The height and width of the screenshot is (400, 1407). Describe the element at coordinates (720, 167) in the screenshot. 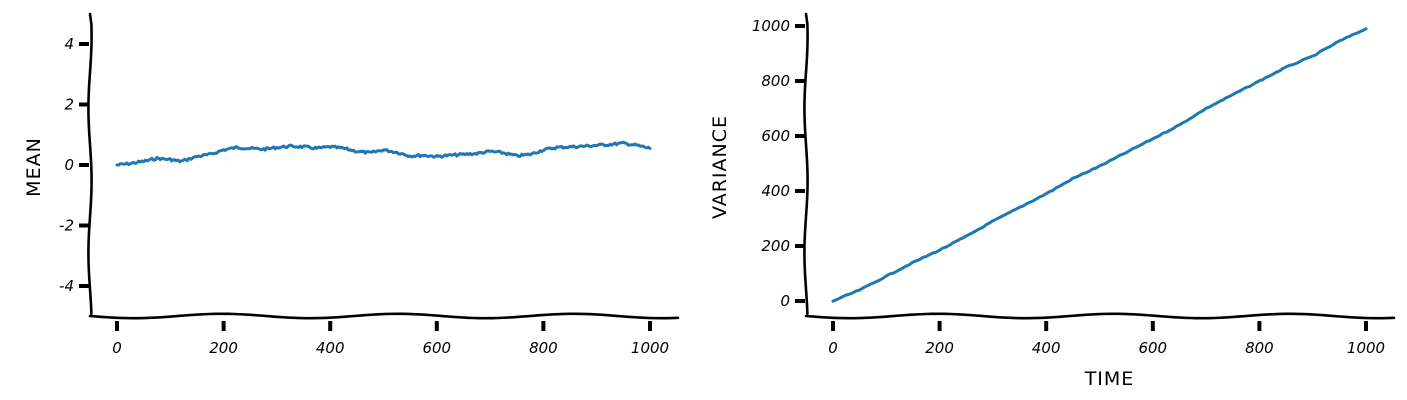

I see `y-axis-label: VARIANCE` at that location.